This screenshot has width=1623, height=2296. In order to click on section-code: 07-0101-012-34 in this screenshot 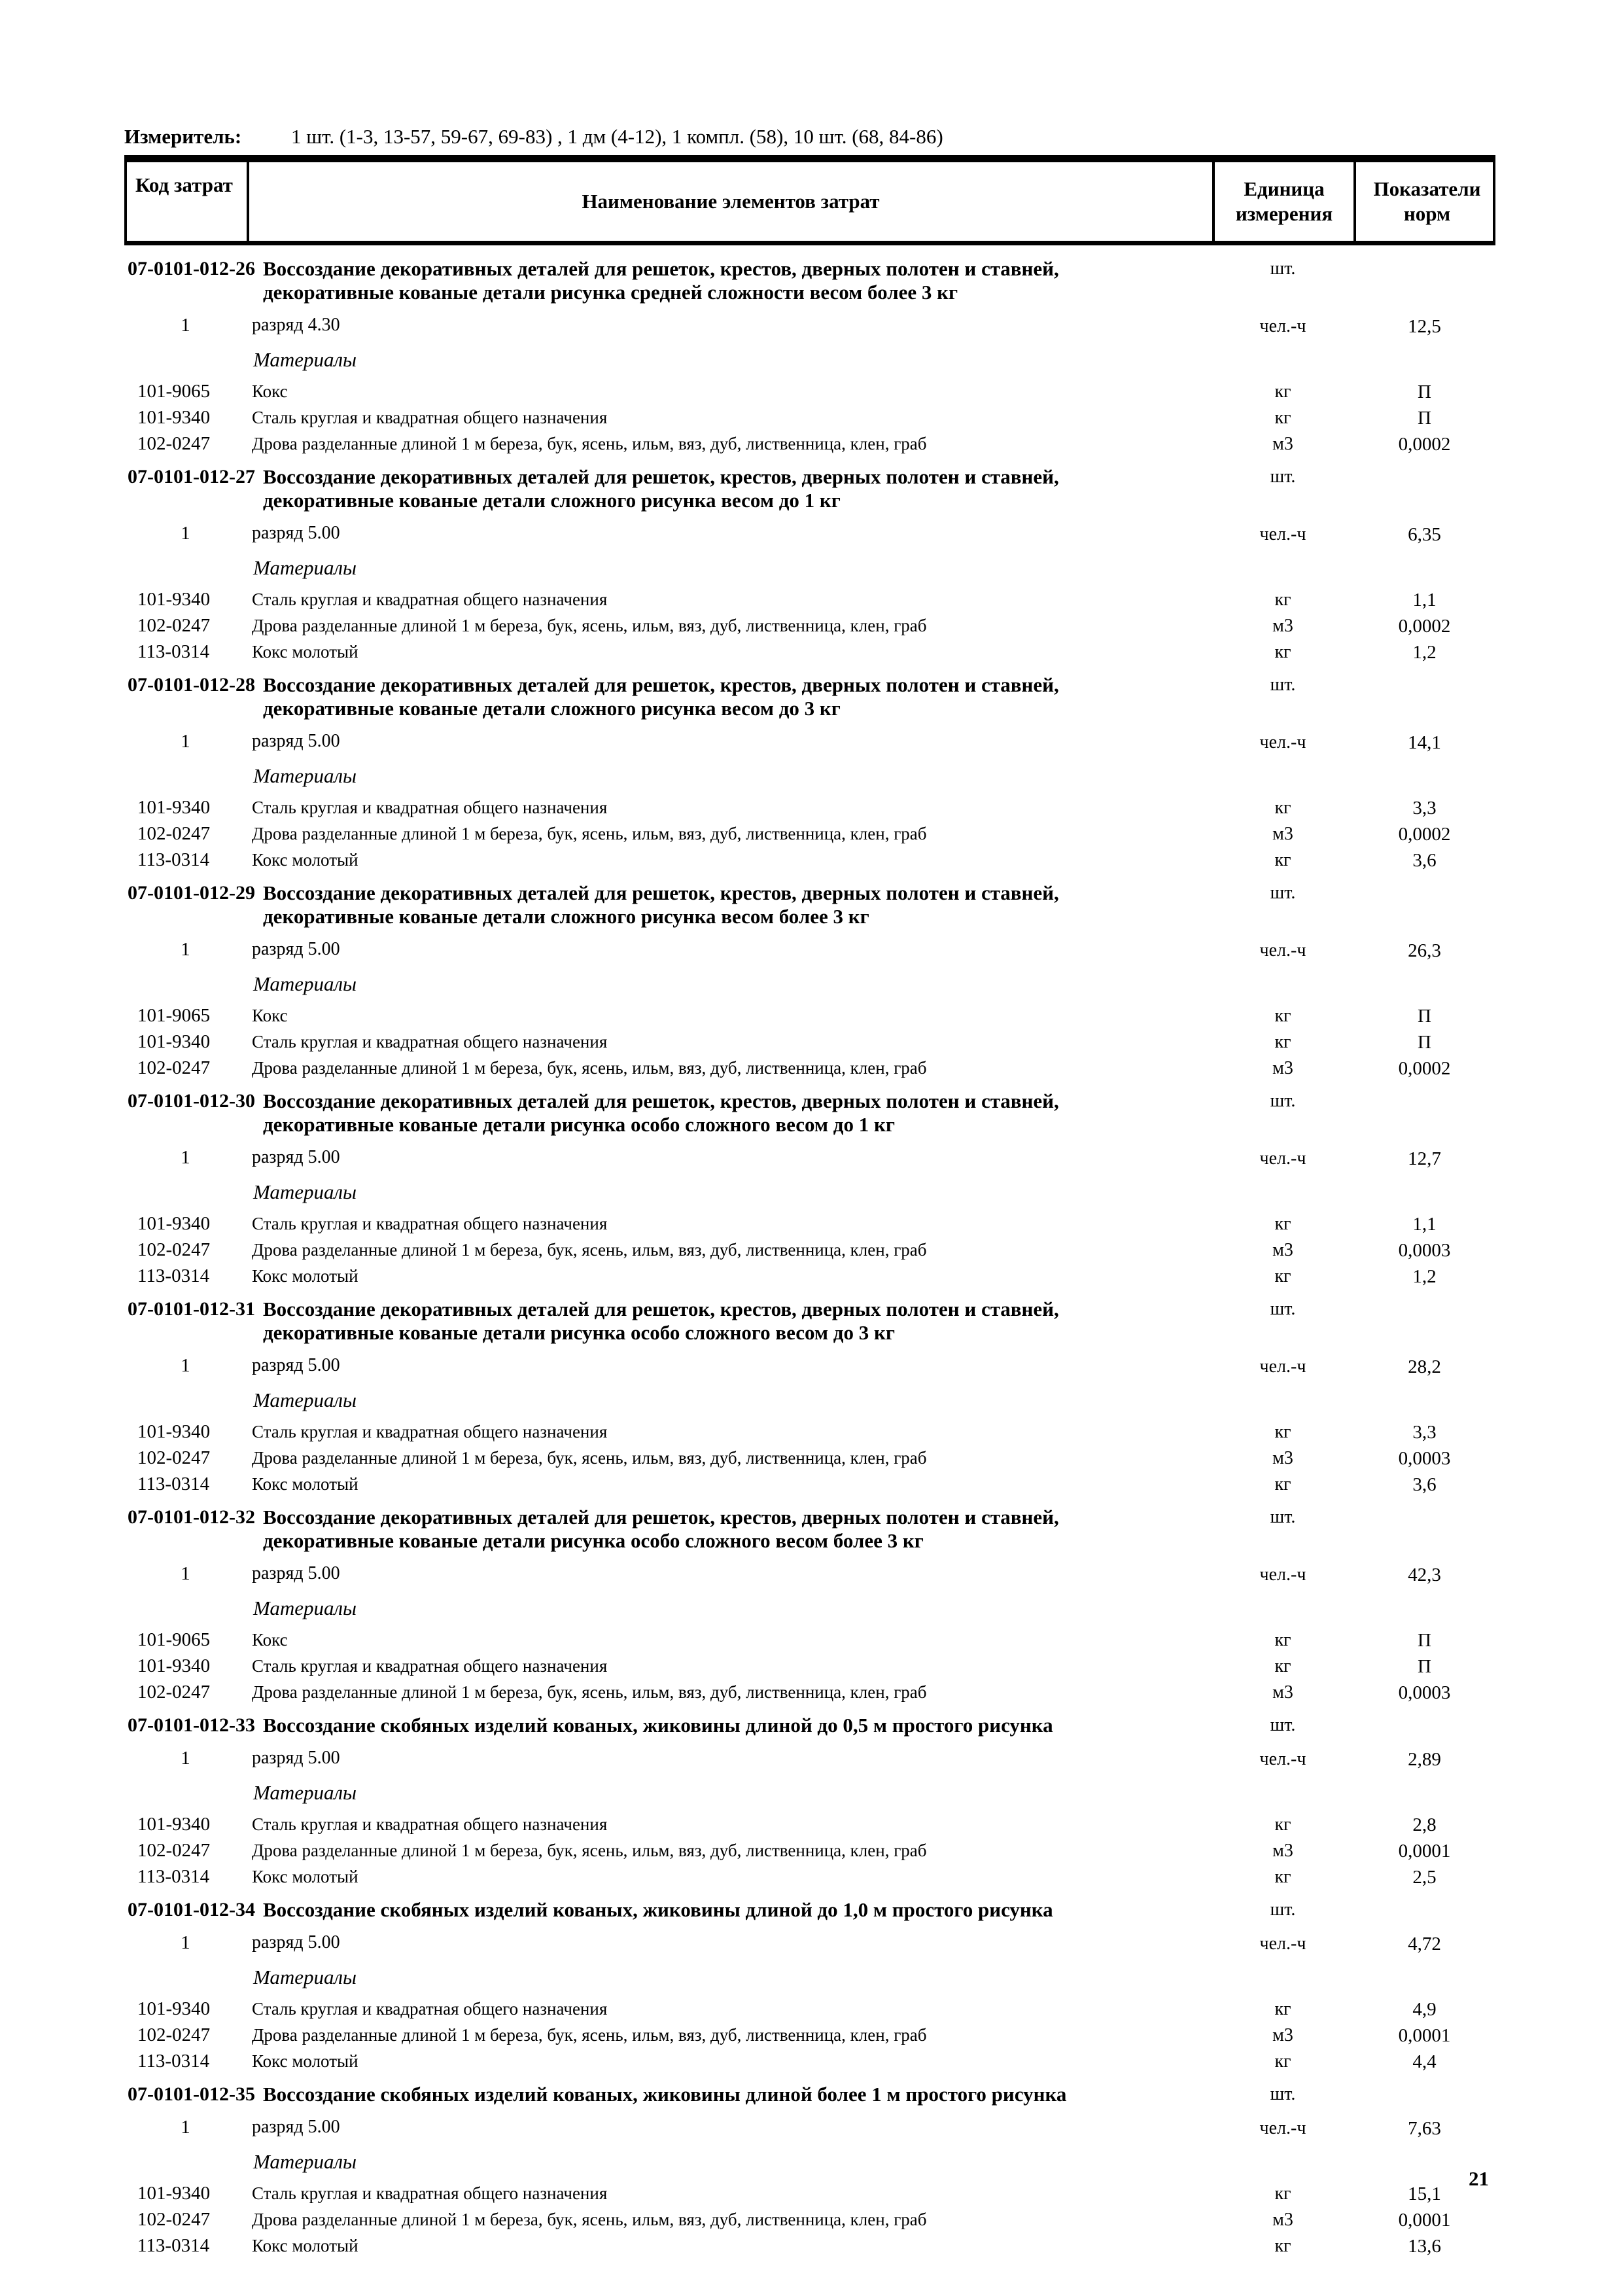, I will do `click(192, 1910)`.